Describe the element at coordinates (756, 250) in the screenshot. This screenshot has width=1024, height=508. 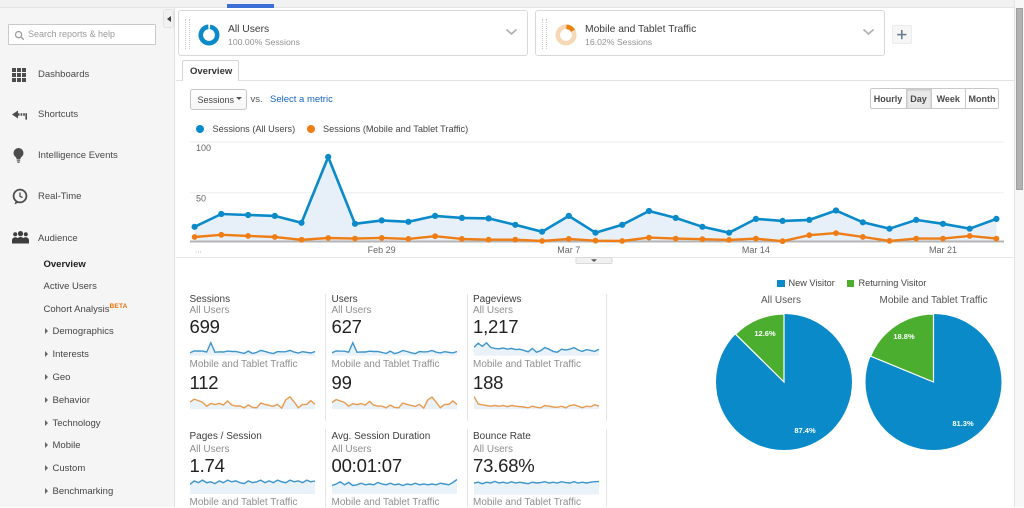
I see `svg-text: Mar 14` at that location.